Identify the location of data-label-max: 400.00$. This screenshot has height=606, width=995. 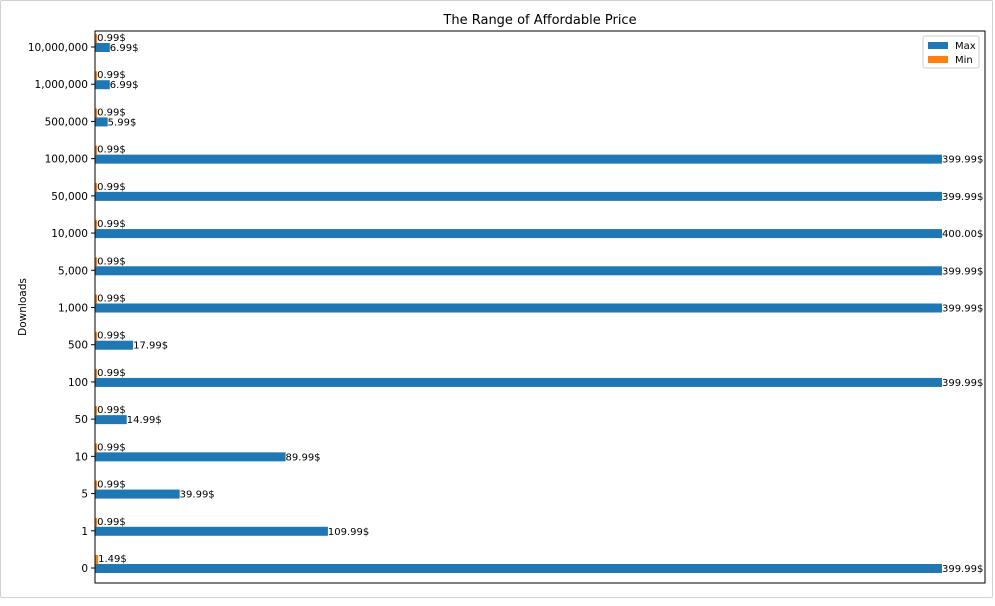
(962, 234).